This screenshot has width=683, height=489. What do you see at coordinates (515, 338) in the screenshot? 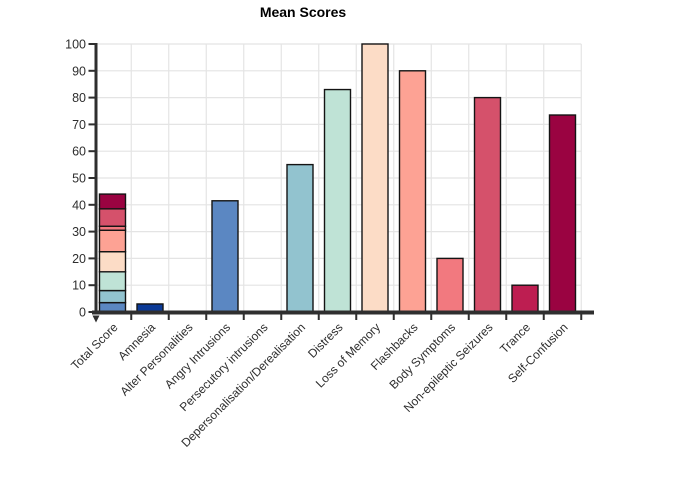
I see `x-category-label-trance: Trance` at bounding box center [515, 338].